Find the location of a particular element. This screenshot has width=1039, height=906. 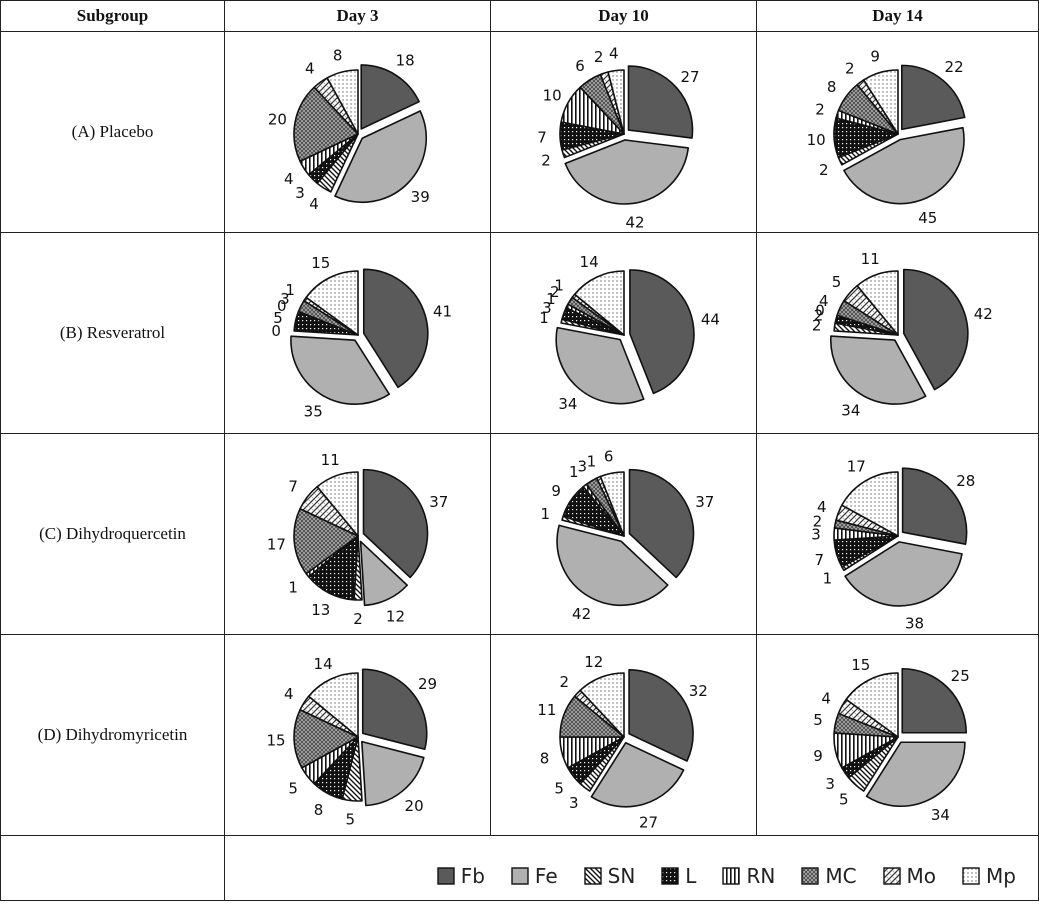

pie-value-label-fb: 44 is located at coordinates (709, 320).